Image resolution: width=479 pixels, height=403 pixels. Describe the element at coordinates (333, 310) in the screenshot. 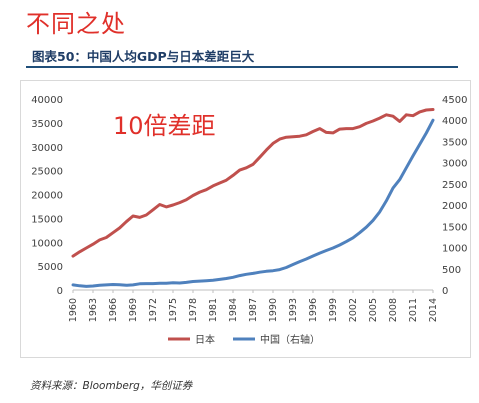

I see `x-tick-label: 1999` at that location.